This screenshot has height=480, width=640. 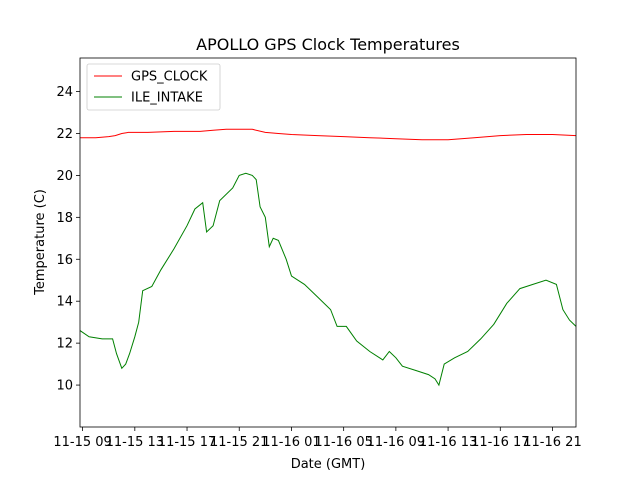 What do you see at coordinates (396, 442) in the screenshot?
I see `x-tick-label: 11-16 09` at bounding box center [396, 442].